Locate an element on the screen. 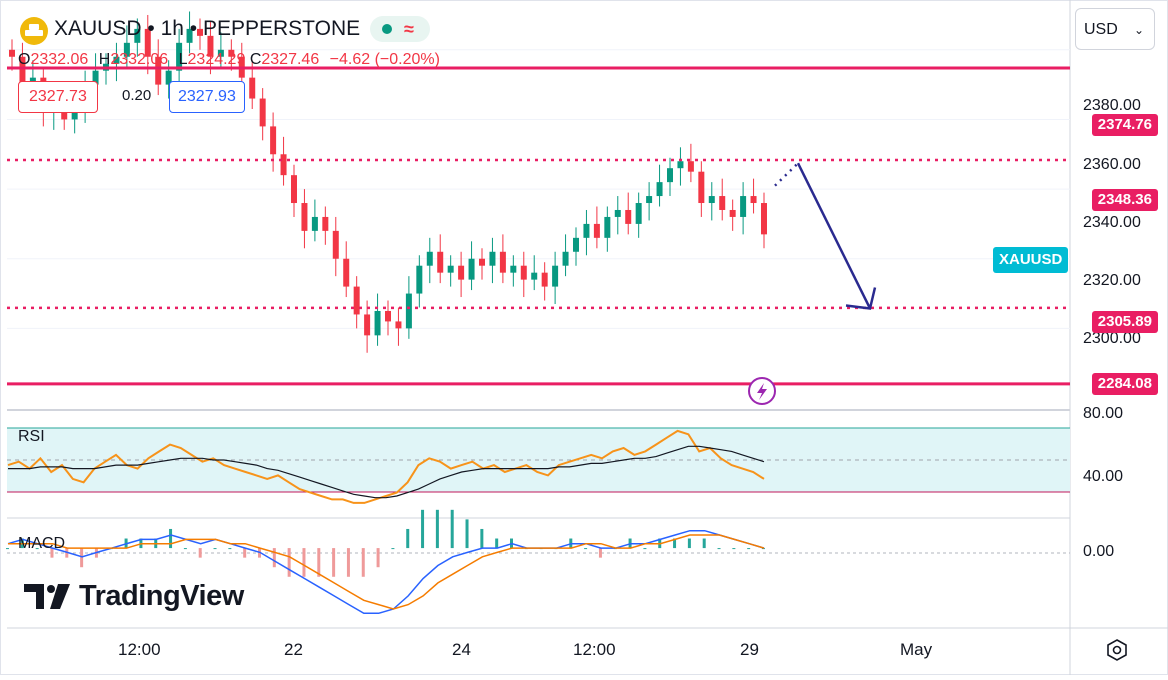  arrow-head-icon is located at coordinates (861, 298).